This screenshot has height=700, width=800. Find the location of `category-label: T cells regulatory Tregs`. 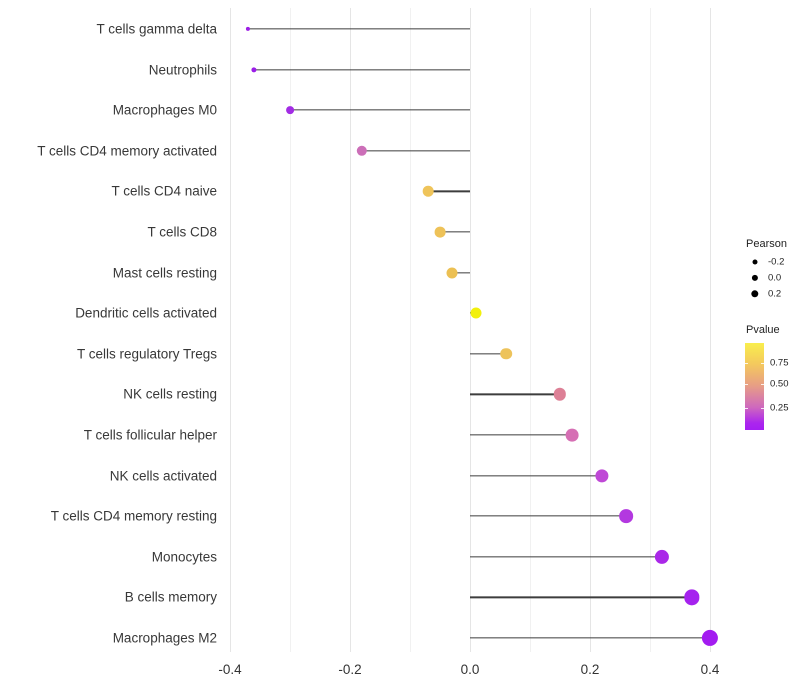

category-label: T cells regulatory Tregs is located at coordinates (146, 354).